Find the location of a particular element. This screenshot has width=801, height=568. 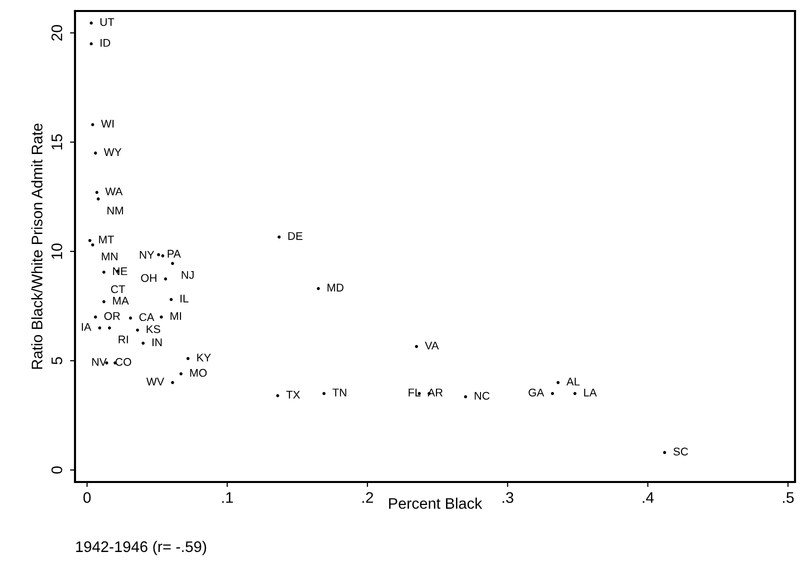

data-label: WA is located at coordinates (114, 192).